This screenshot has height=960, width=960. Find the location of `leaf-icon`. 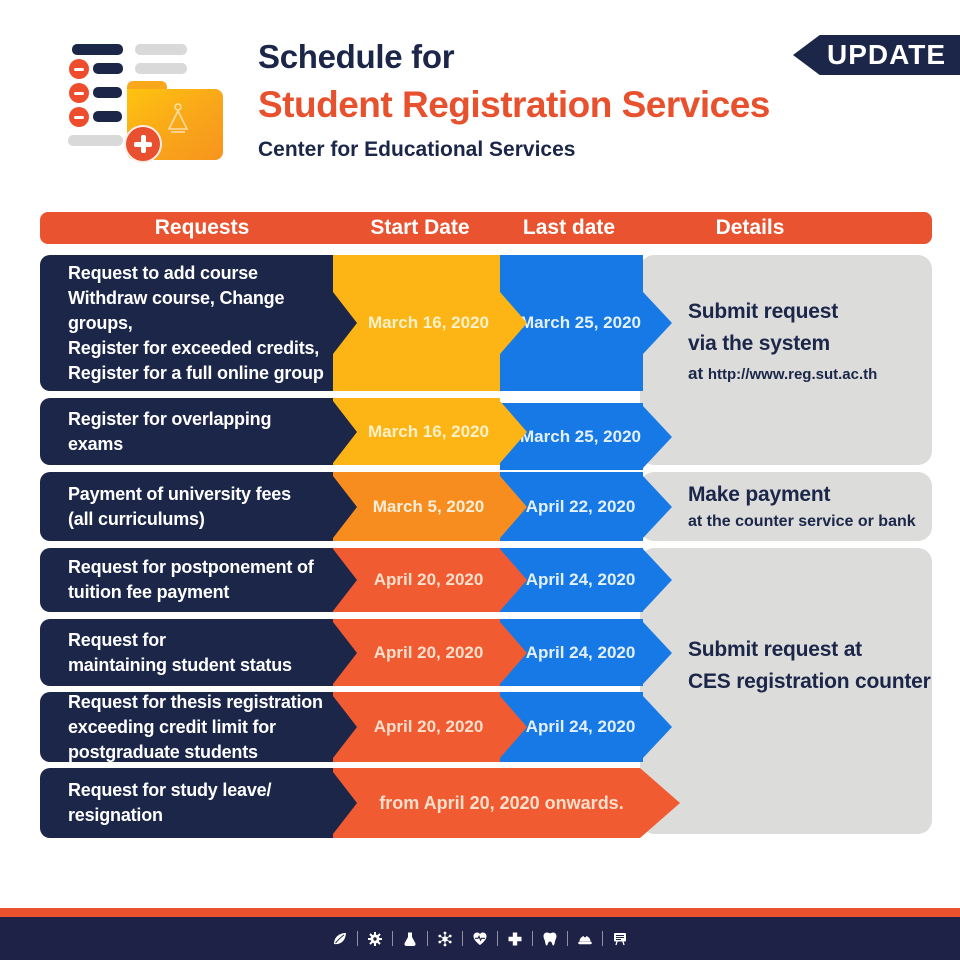

leaf-icon is located at coordinates (340, 939).